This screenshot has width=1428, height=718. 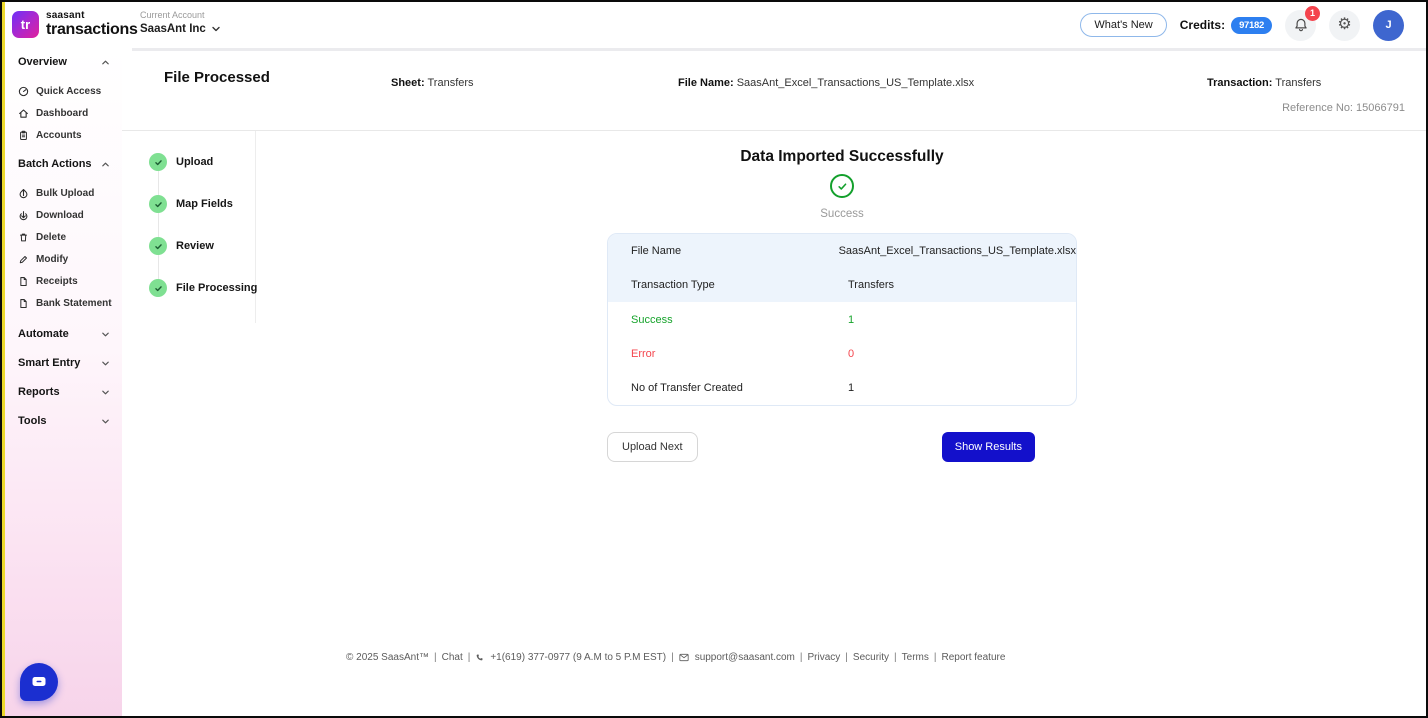 What do you see at coordinates (63, 334) in the screenshot?
I see `sidebar-section-automate: Automate` at bounding box center [63, 334].